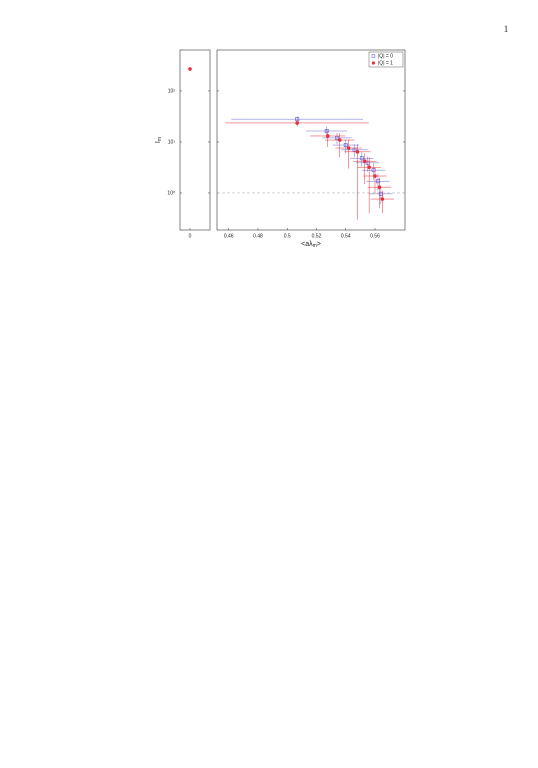  What do you see at coordinates (375, 236) in the screenshot?
I see `x-tick-label: 0.56` at bounding box center [375, 236].